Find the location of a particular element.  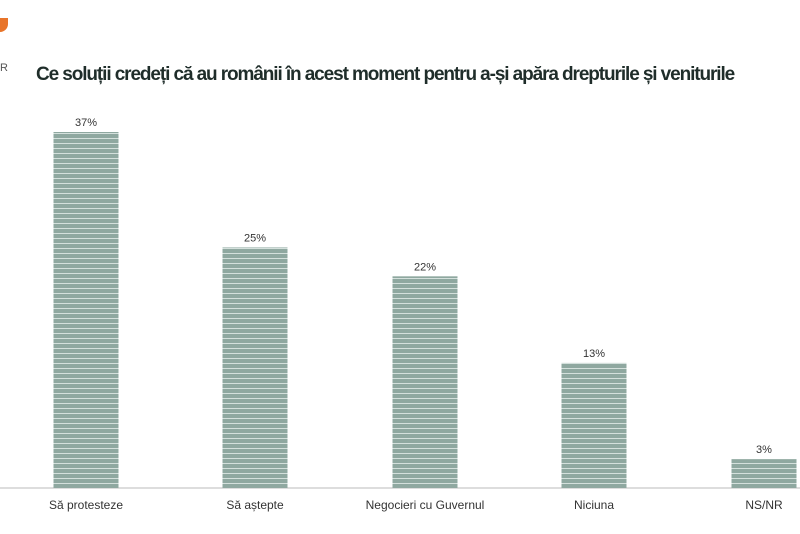

data-label: 13% is located at coordinates (594, 354).